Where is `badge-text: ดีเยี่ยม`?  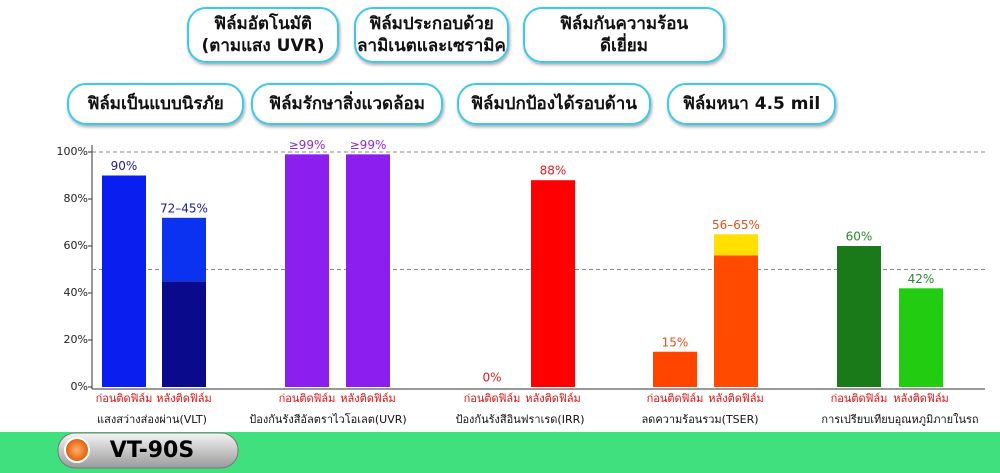 badge-text: ดีเยี่ยม is located at coordinates (624, 44).